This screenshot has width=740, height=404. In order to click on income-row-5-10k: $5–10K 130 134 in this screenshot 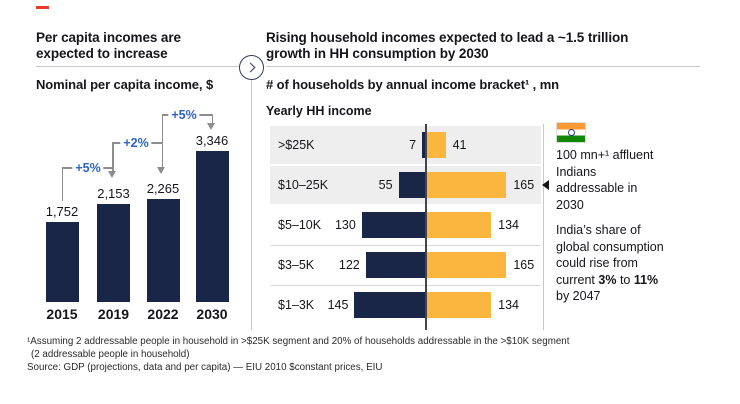, I will do `click(405, 225)`.